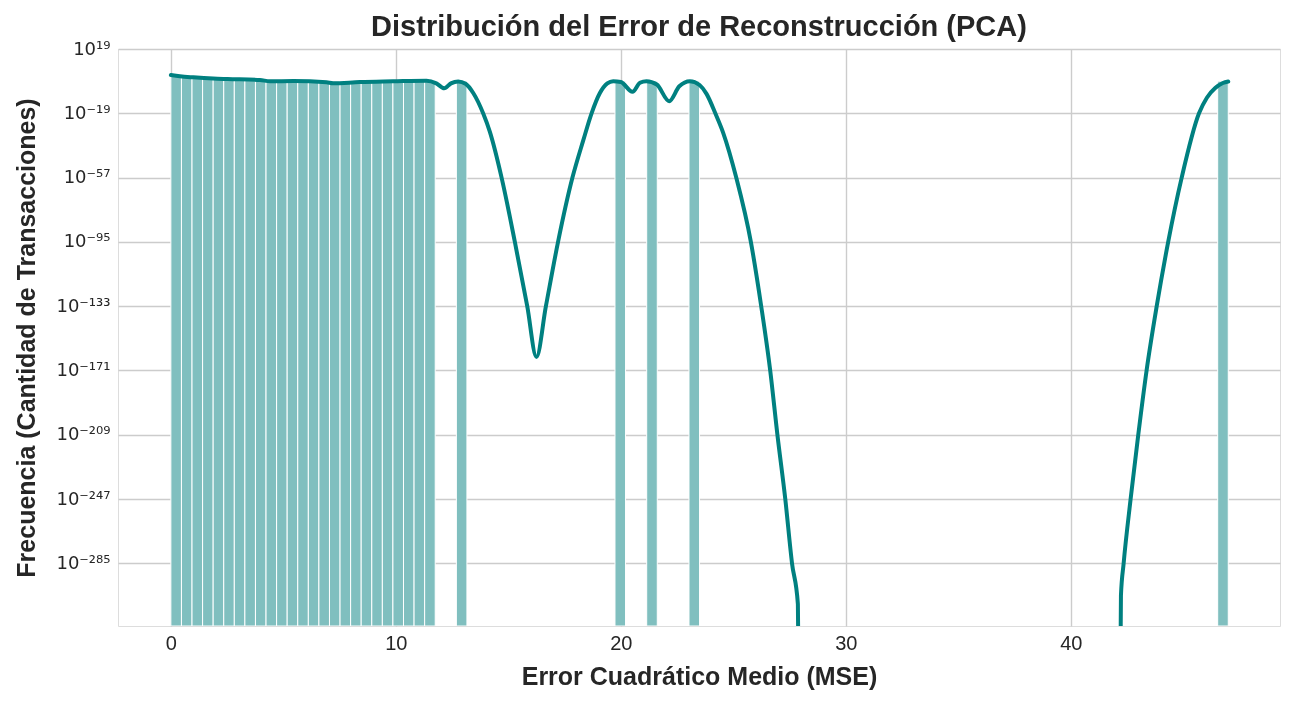 This screenshot has width=1295, height=704. Describe the element at coordinates (87, 112) in the screenshot. I see `y-tick-label: 10⁻¹⁹` at that location.